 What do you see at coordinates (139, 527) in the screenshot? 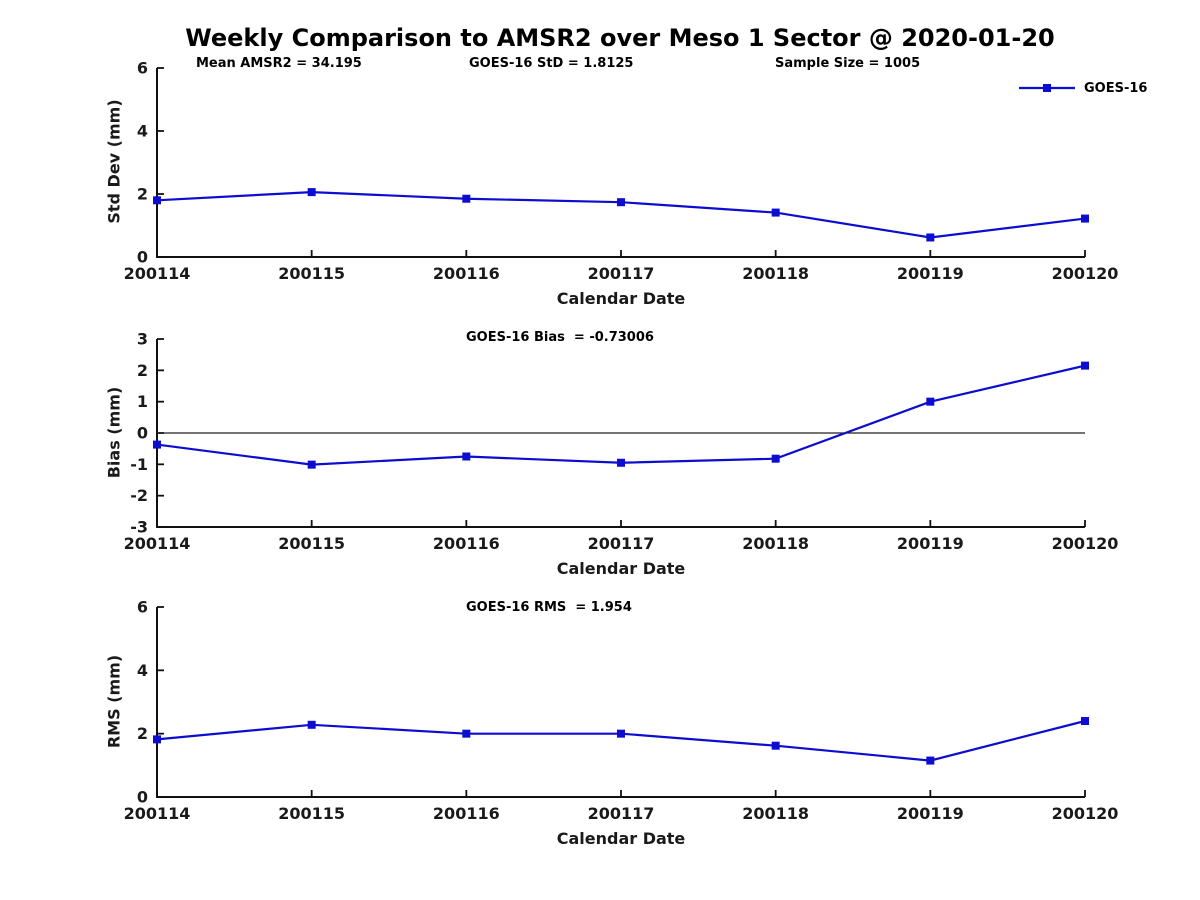
I see `y-tick-label: -3` at bounding box center [139, 527].